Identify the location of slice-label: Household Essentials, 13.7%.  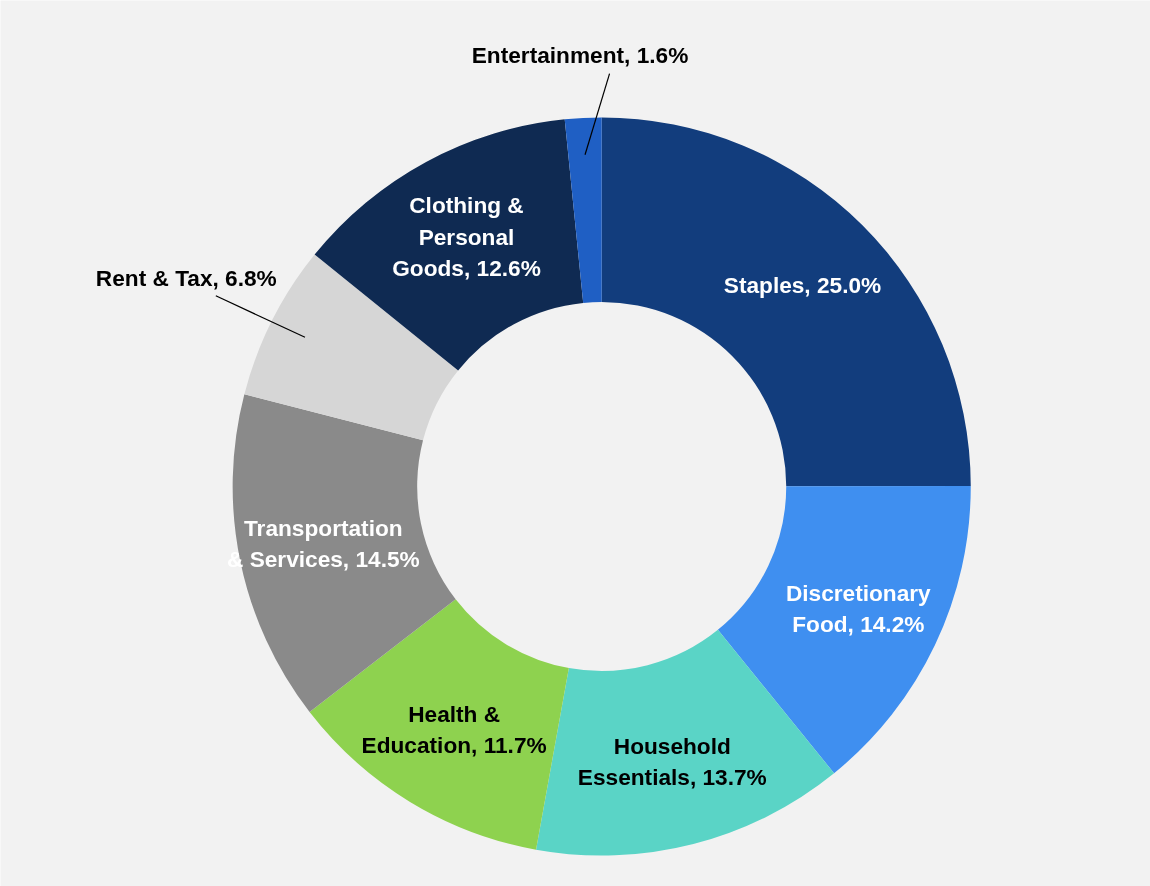
(672, 762).